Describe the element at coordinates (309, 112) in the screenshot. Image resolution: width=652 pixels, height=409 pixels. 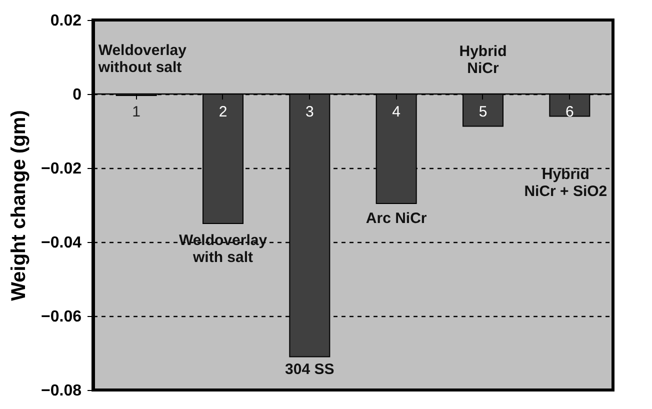
I see `x-tick-label: 3` at that location.